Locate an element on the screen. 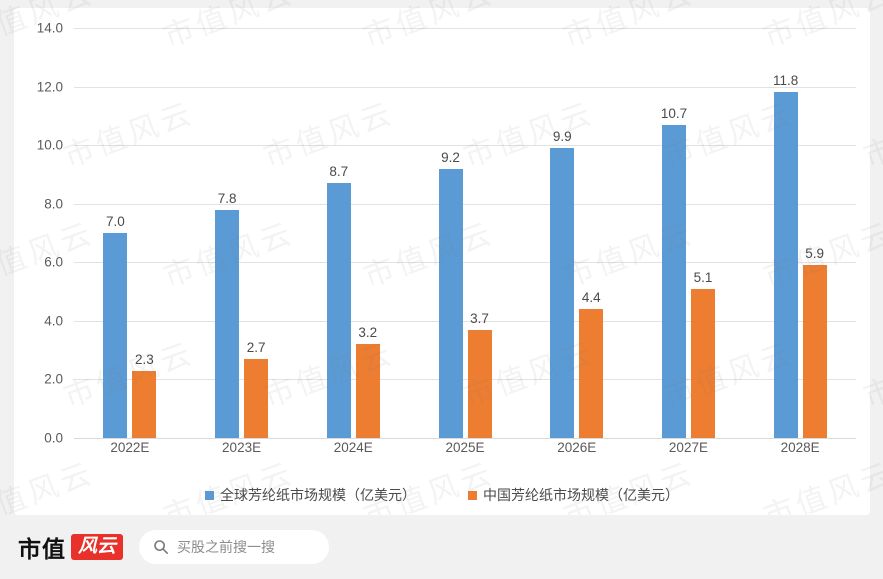 This screenshot has width=883, height=579. y-axis-tick-label: 12.0 is located at coordinates (49, 87).